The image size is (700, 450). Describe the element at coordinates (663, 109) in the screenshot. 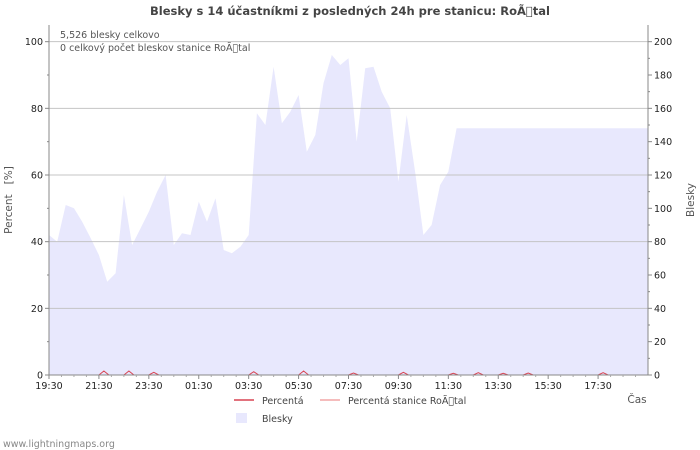

I see `y-right-tick-label-160: 160` at that location.